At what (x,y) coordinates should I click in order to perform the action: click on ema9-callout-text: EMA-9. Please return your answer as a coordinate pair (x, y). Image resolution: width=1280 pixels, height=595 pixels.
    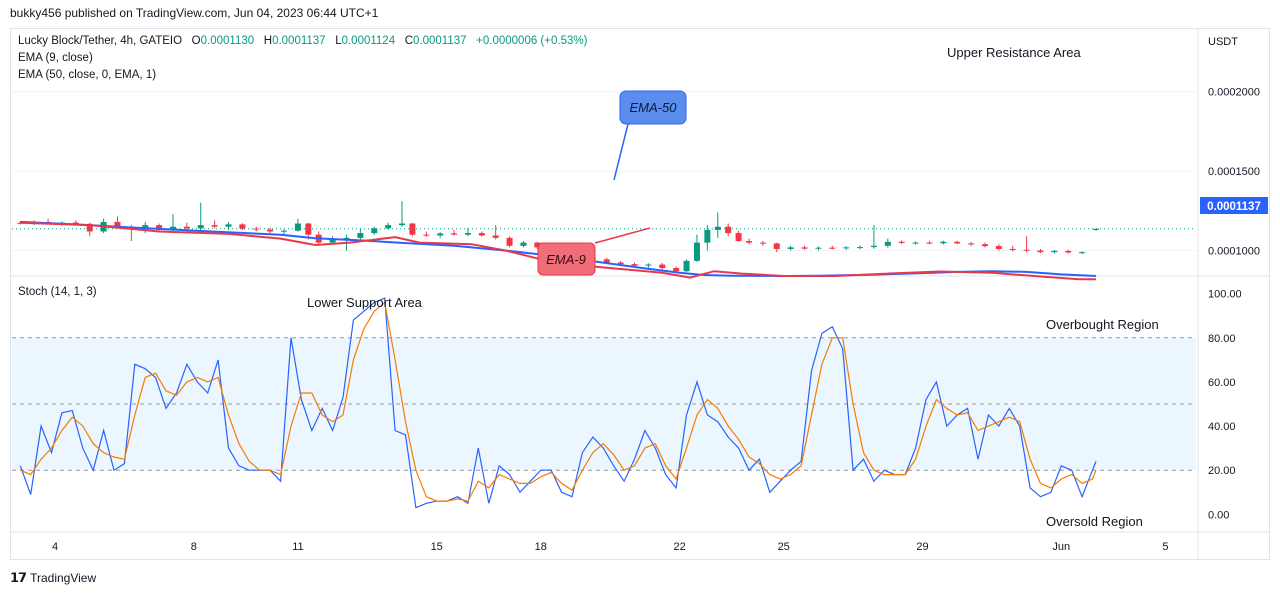
    Looking at the image, I should click on (566, 259).